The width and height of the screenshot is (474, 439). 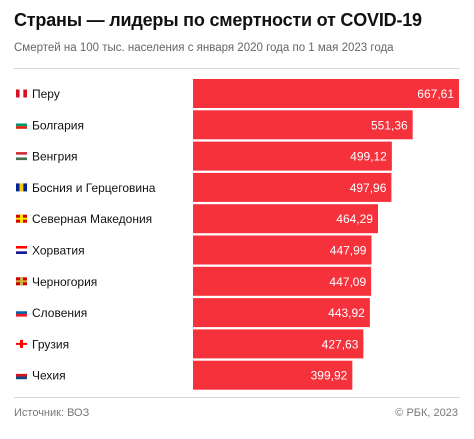 What do you see at coordinates (50, 344) in the screenshot?
I see `category-label: Грузия` at bounding box center [50, 344].